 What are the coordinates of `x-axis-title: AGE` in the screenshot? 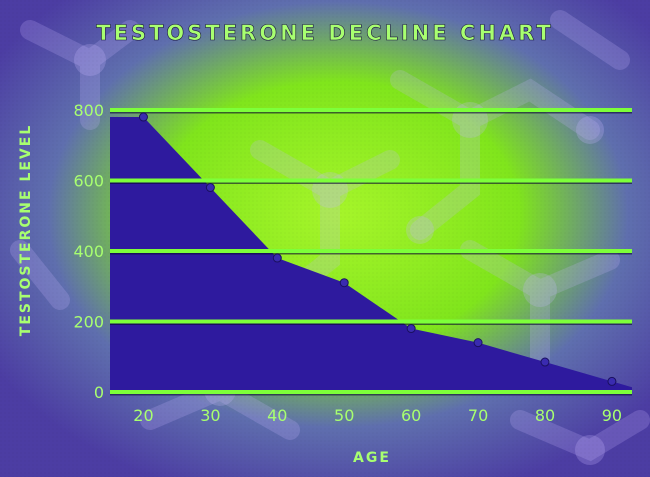 It's located at (372, 458).